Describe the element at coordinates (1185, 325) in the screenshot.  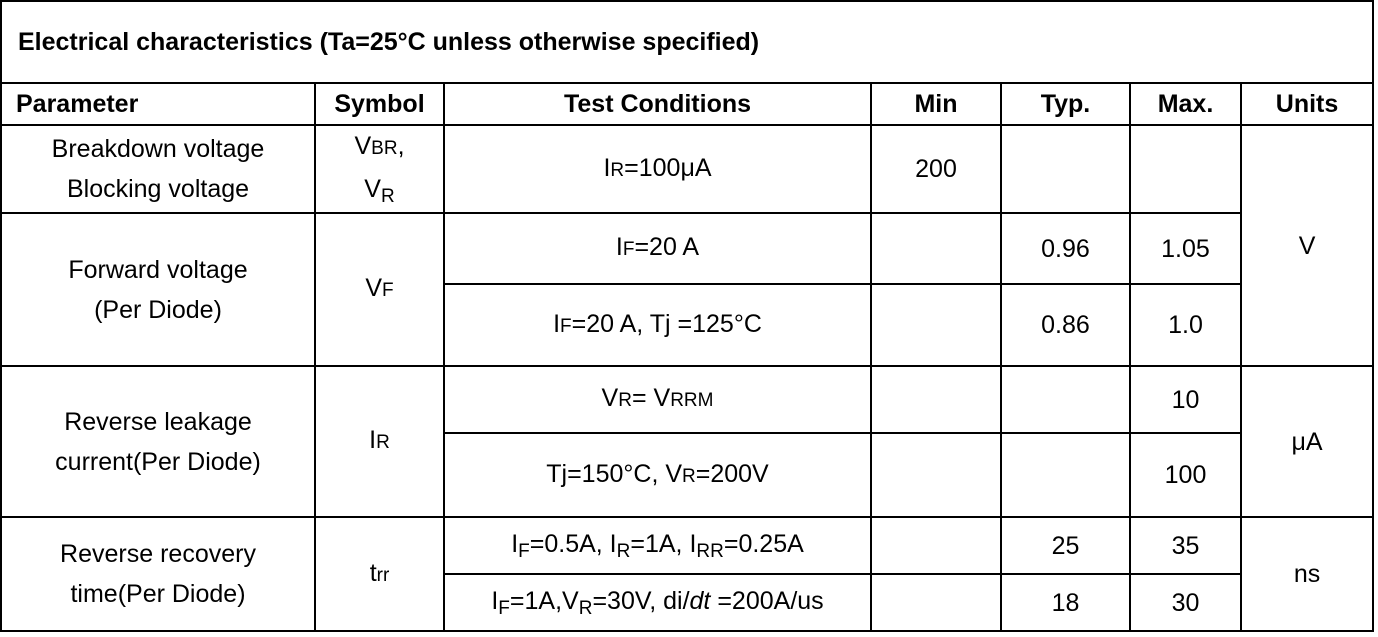
I see `max-forward-2: 1.0` at that location.